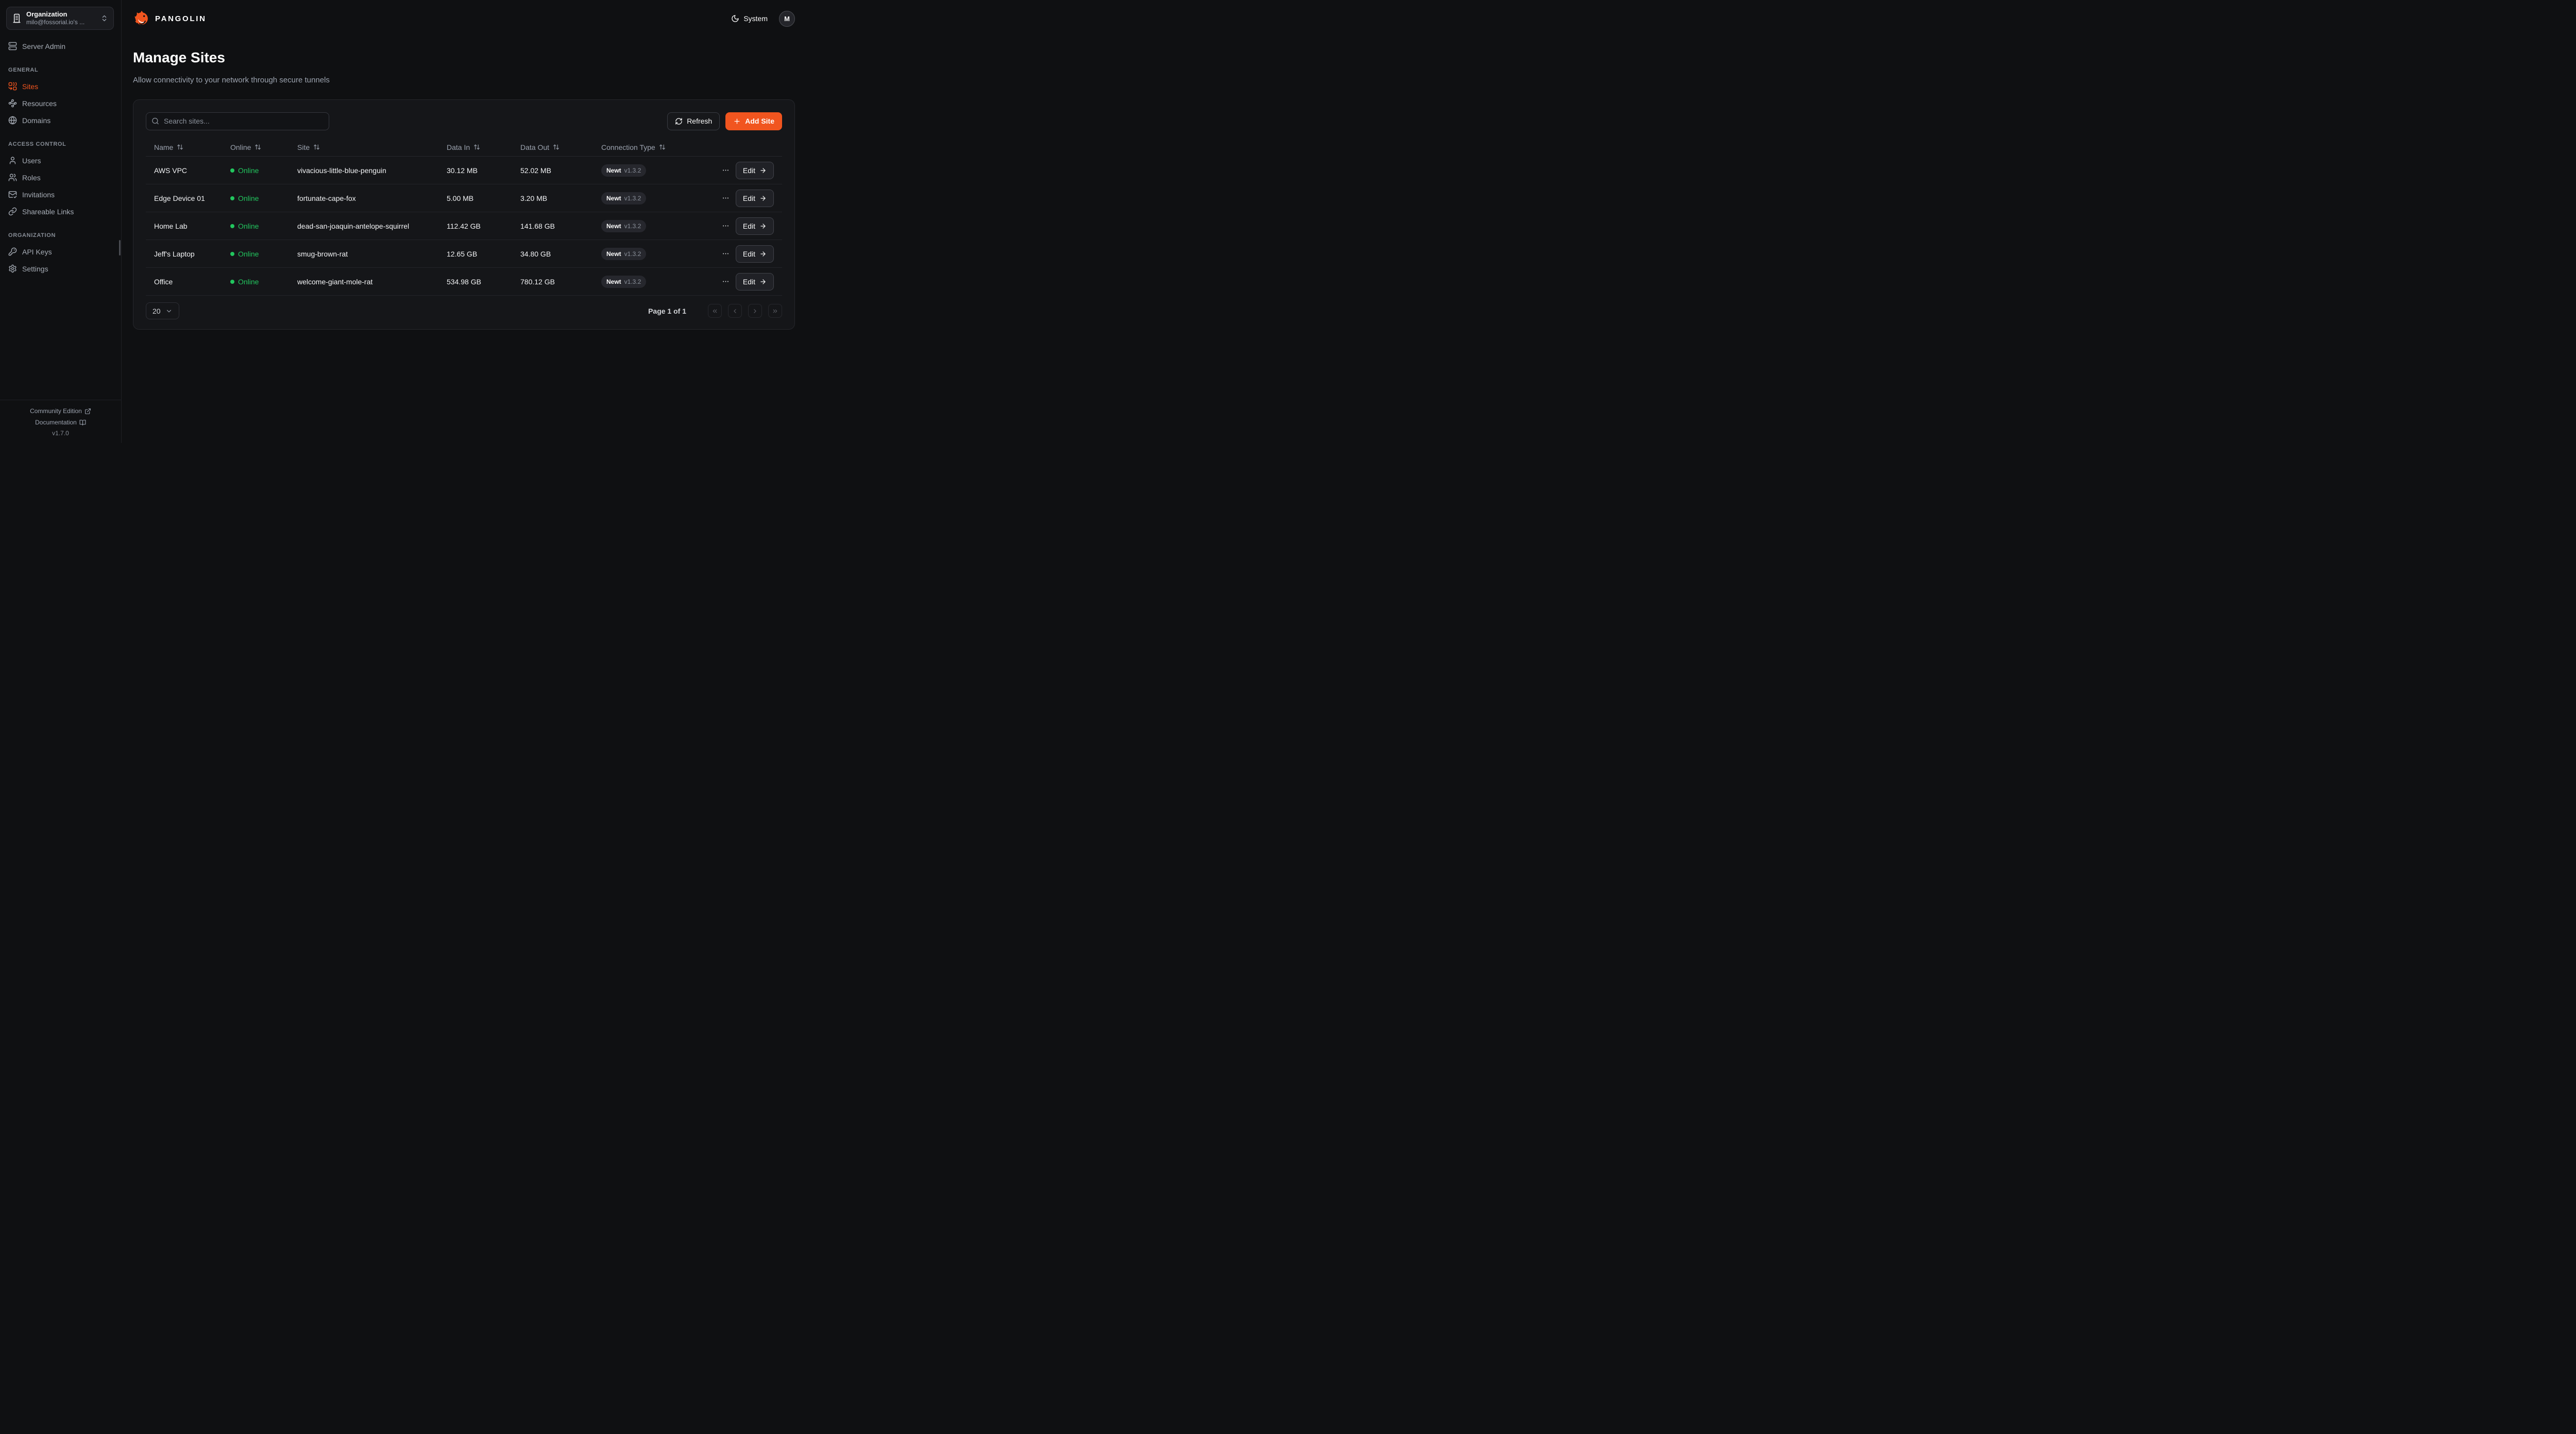 The image size is (2576, 1434). I want to click on actions-cell: Edit, so click(748, 198).